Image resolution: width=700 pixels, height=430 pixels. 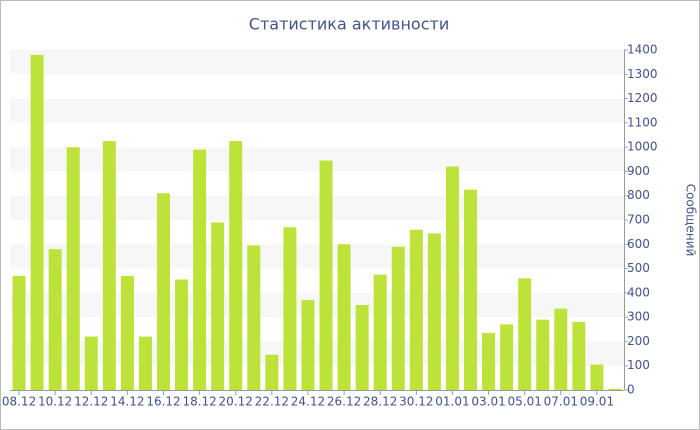 What do you see at coordinates (199, 402) in the screenshot?
I see `x-tick-label: 18.12` at bounding box center [199, 402].